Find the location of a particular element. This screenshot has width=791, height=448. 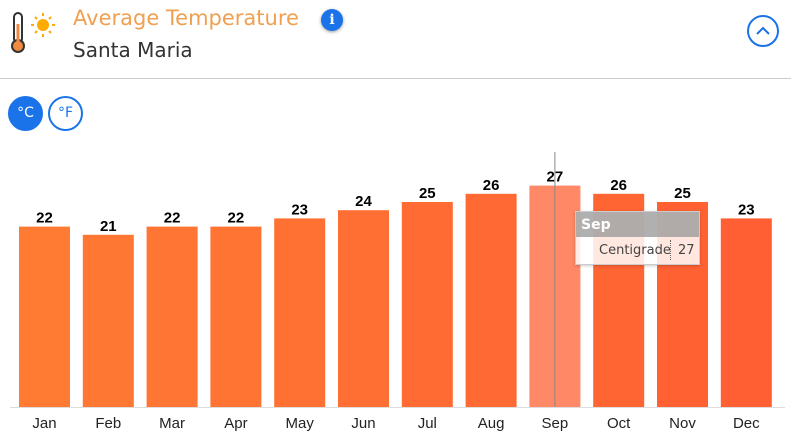

bar-aug is located at coordinates (491, 300).